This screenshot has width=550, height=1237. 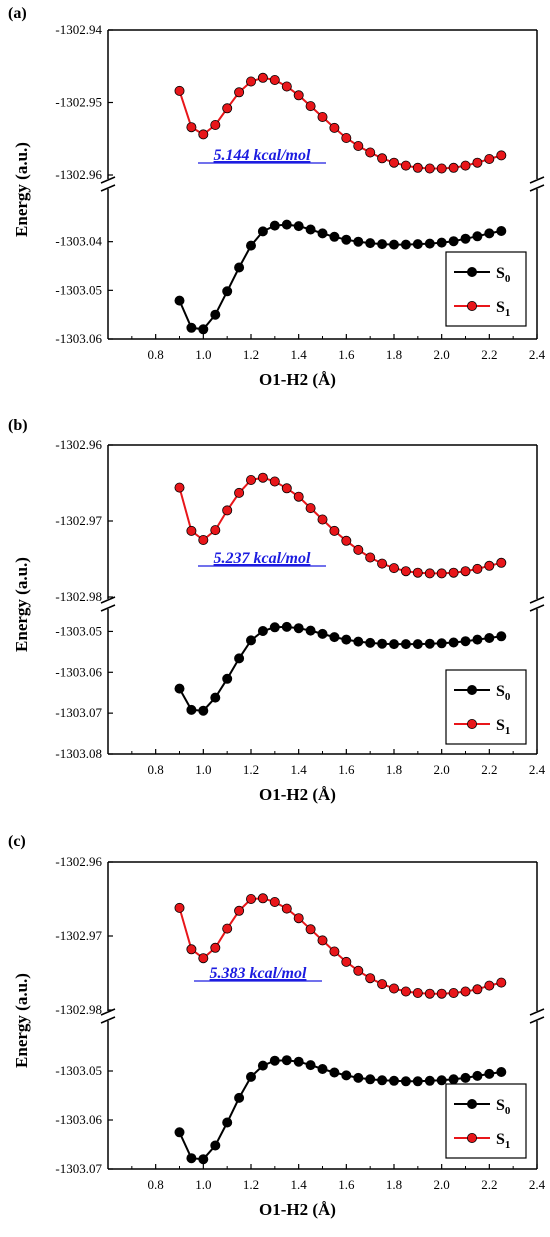 What do you see at coordinates (78, 1070) in the screenshot?
I see `y-tick-label: -1303.05` at bounding box center [78, 1070].